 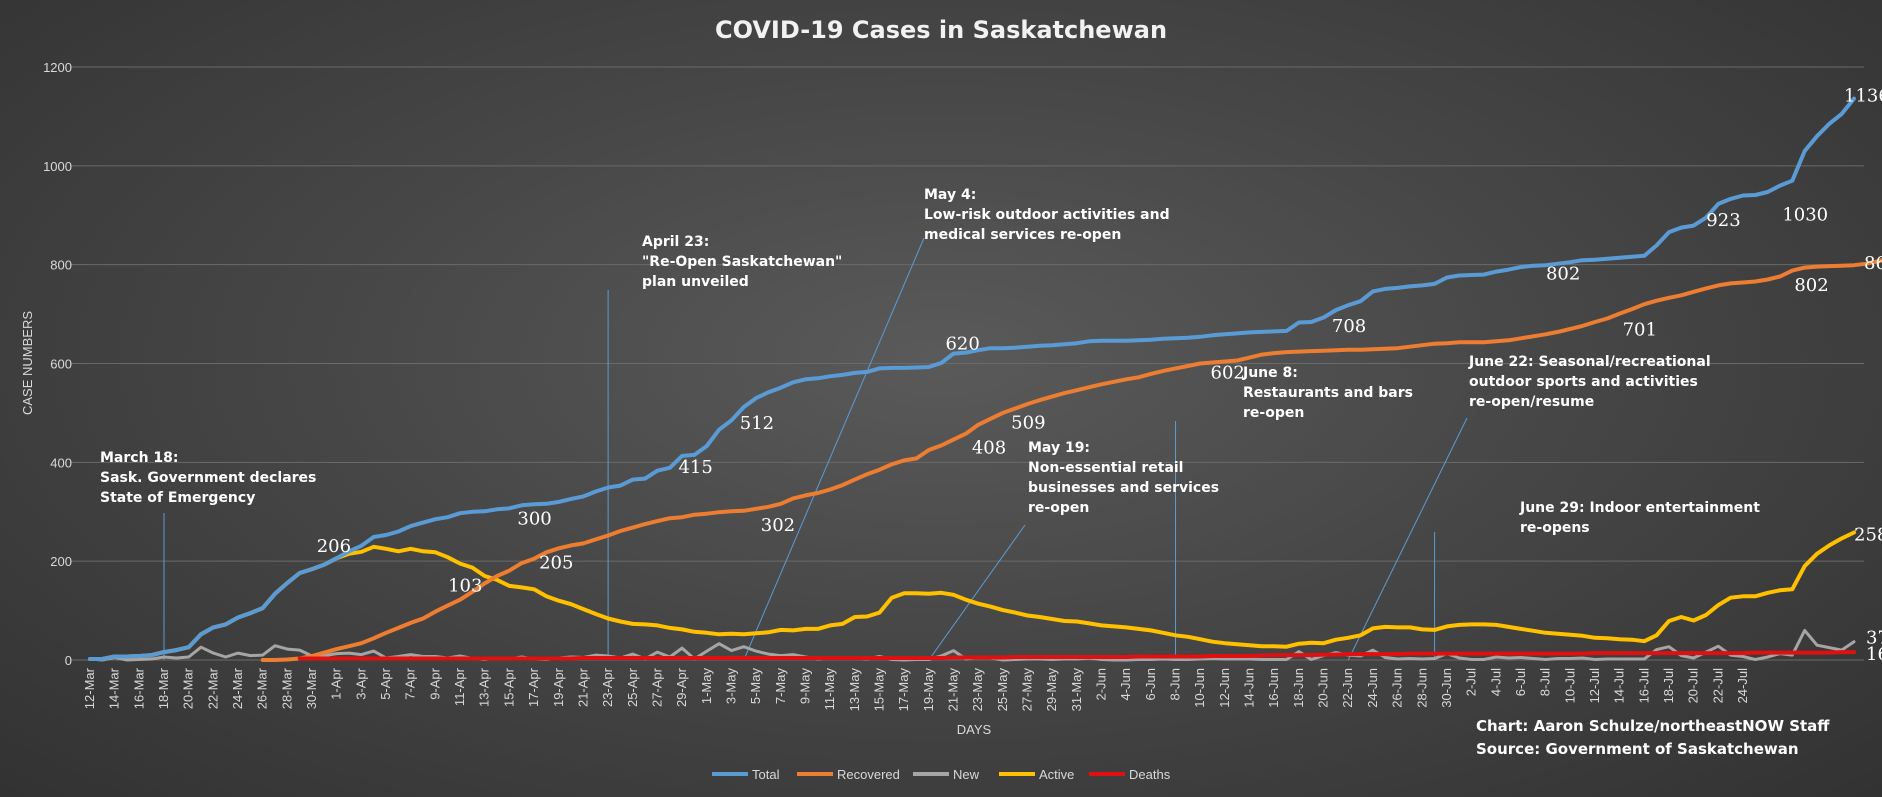 What do you see at coordinates (1583, 382) in the screenshot?
I see `annotation-line: outdoor sports and activities` at bounding box center [1583, 382].